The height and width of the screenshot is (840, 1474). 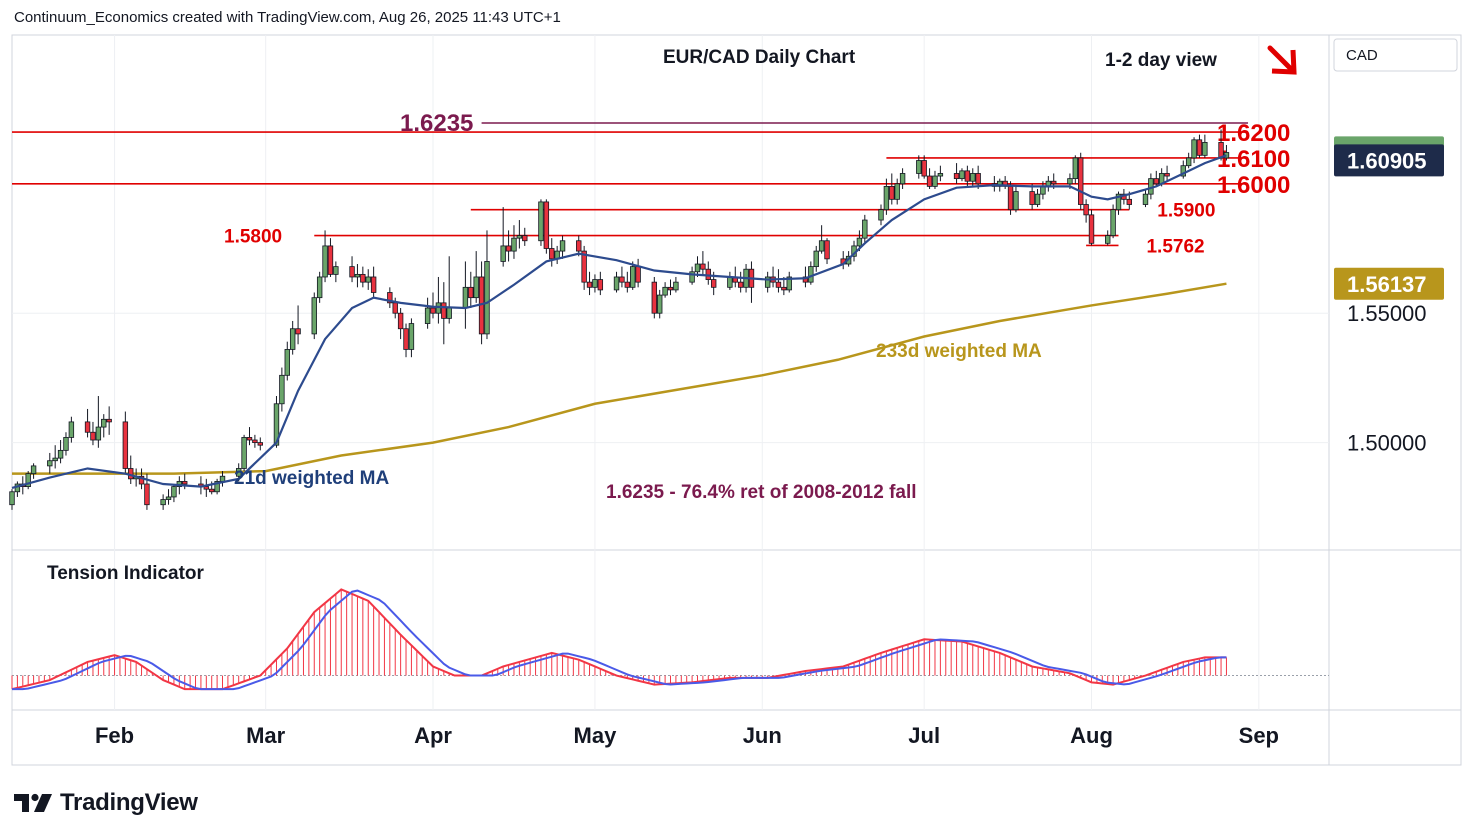 I want to click on x-tick-label-Jun: Jun, so click(x=762, y=735).